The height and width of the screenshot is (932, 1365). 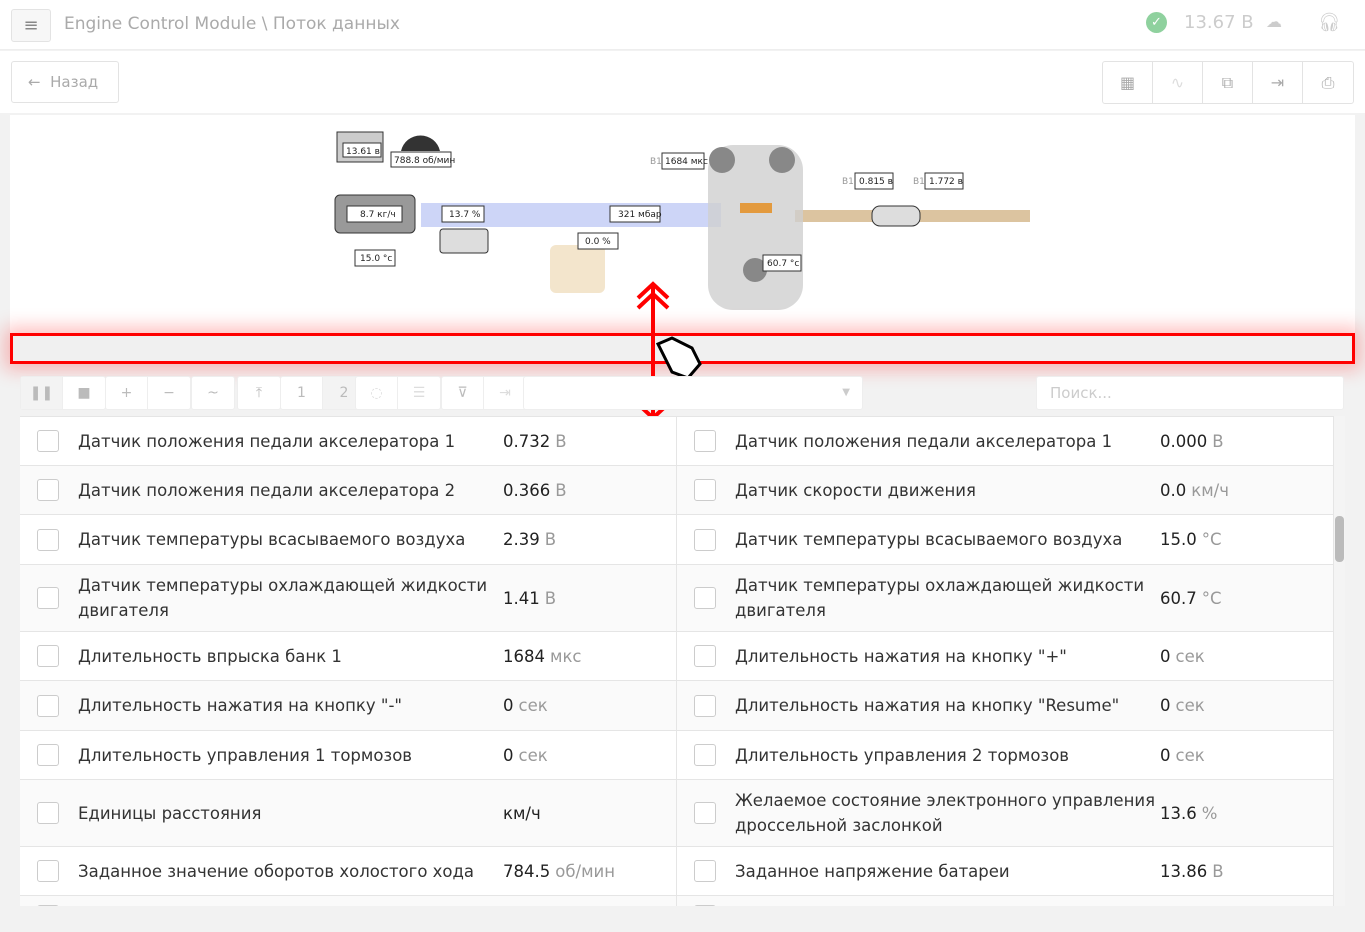 I want to click on parameter-unit: сек, so click(x=533, y=755).